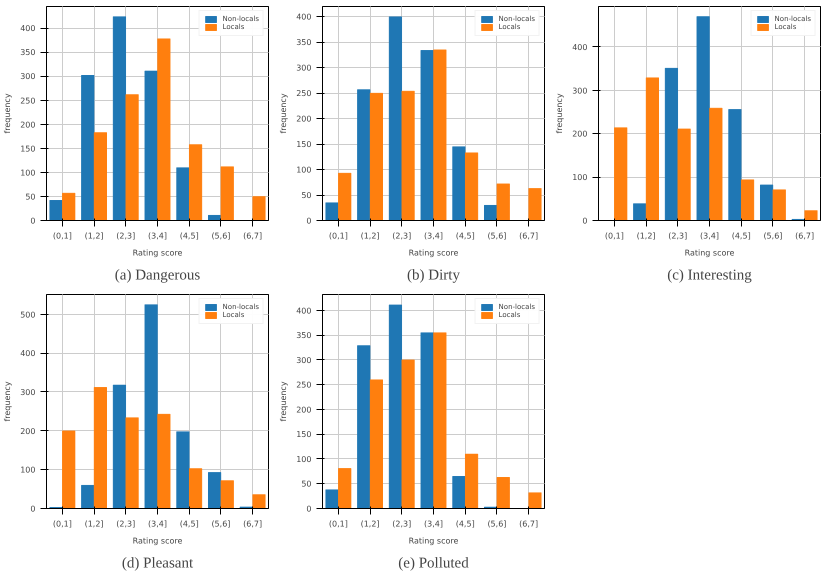 The width and height of the screenshot is (828, 577). I want to click on text: (d) Pleasant, so click(158, 564).